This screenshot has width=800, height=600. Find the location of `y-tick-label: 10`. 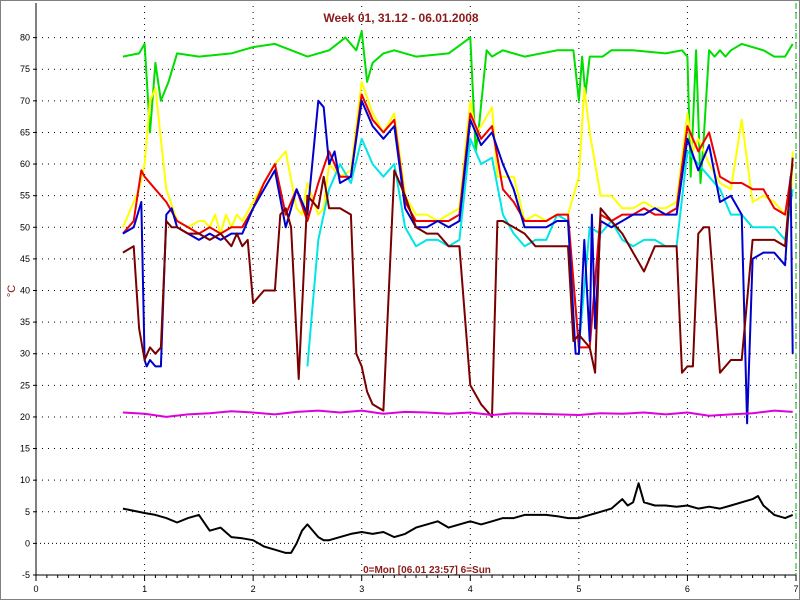

y-tick-label: 10 is located at coordinates (25, 480).